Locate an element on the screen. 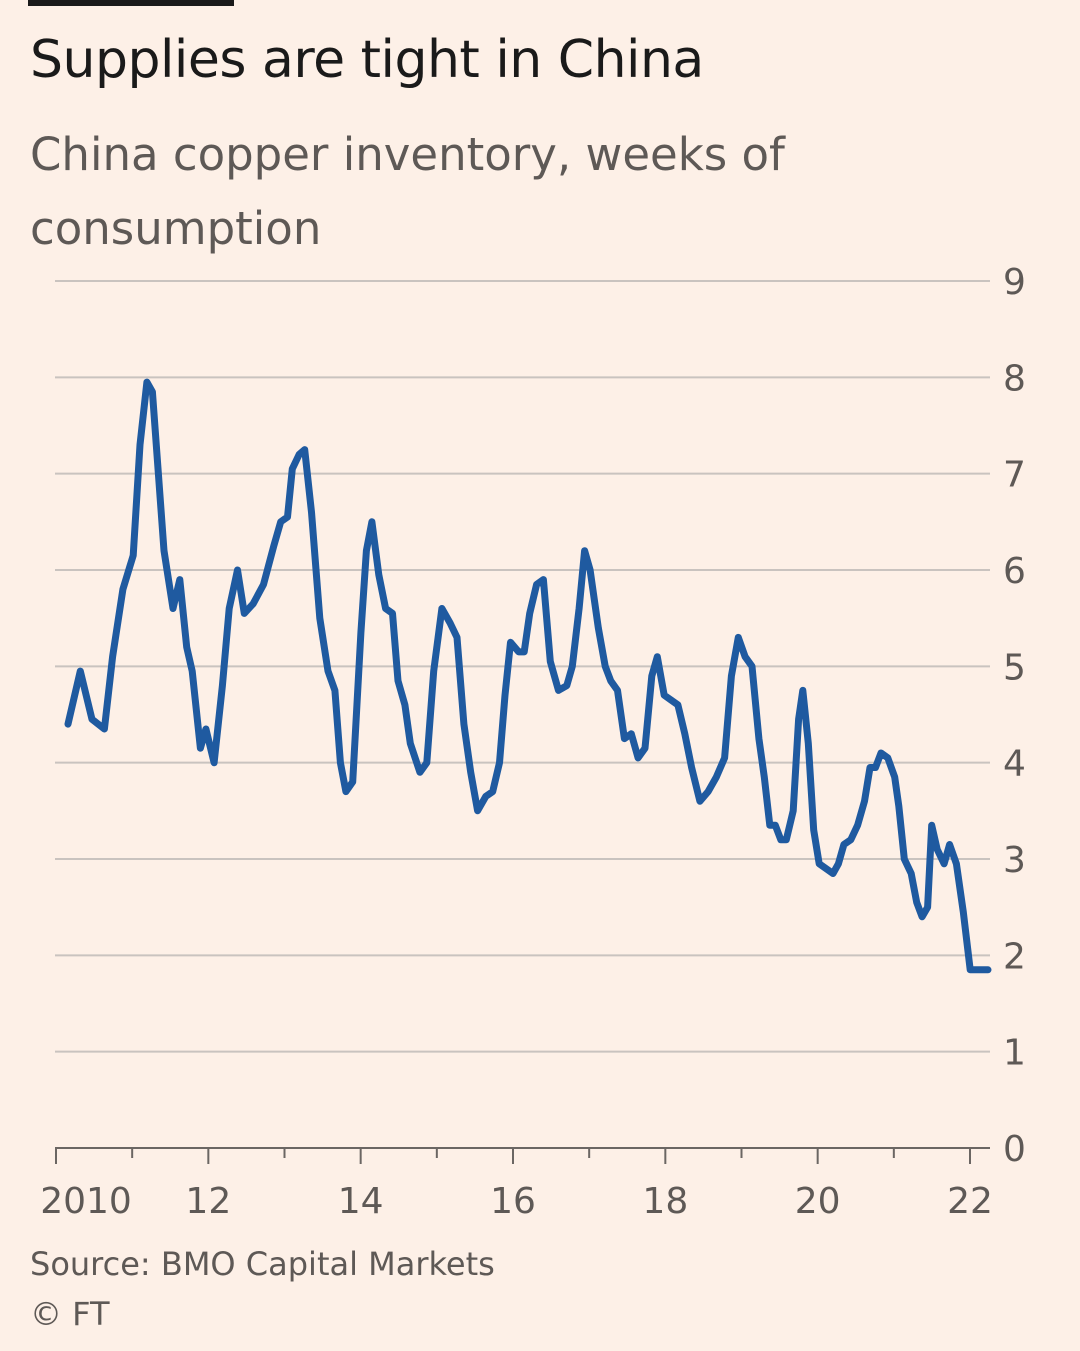  y-tick-label: 7 is located at coordinates (1014, 475).